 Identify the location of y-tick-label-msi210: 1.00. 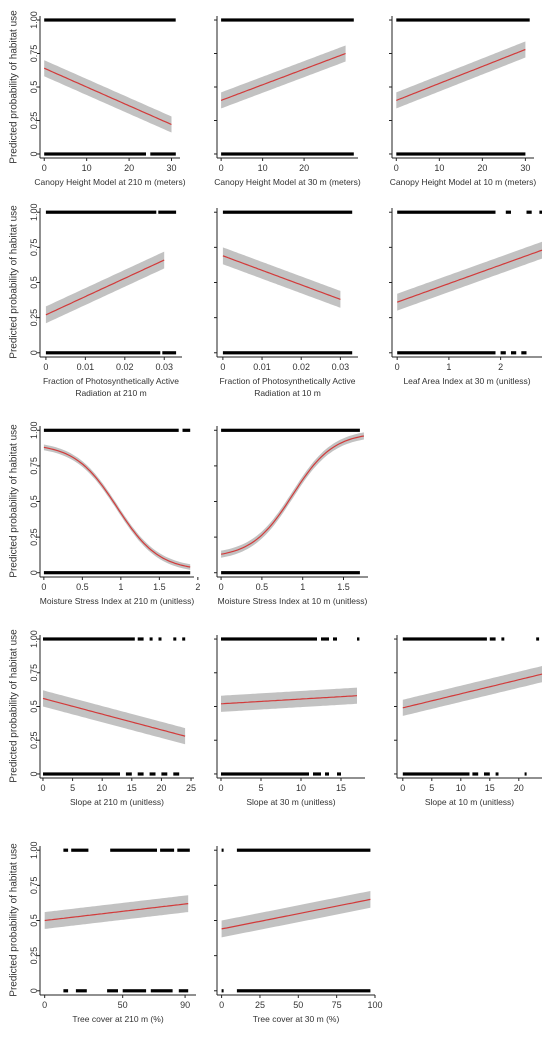
(34, 431).